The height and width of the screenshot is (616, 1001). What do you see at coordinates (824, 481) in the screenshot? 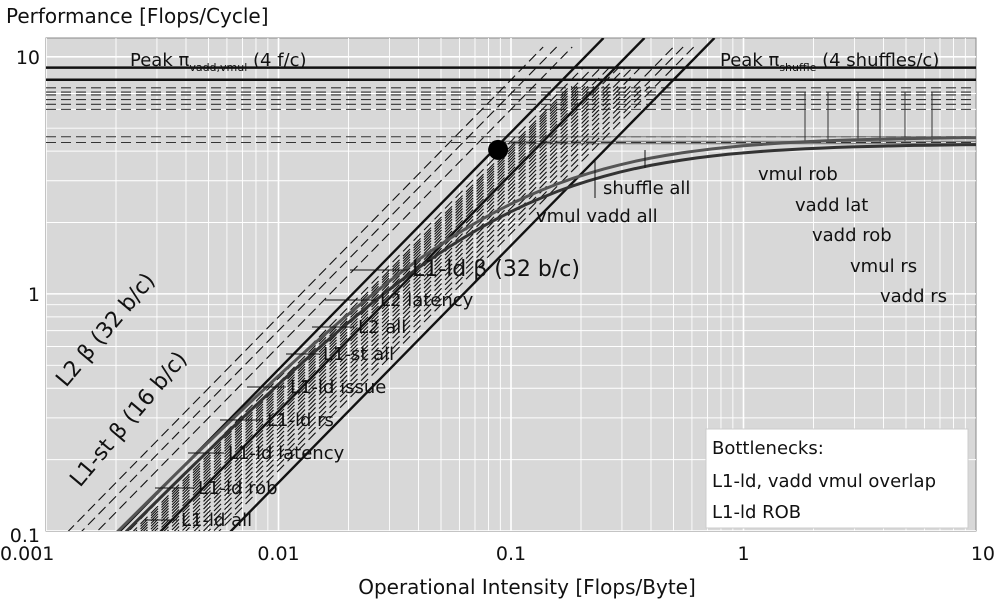
I see `legend-line-1: L1-ld, vadd vmul overlap` at bounding box center [824, 481].